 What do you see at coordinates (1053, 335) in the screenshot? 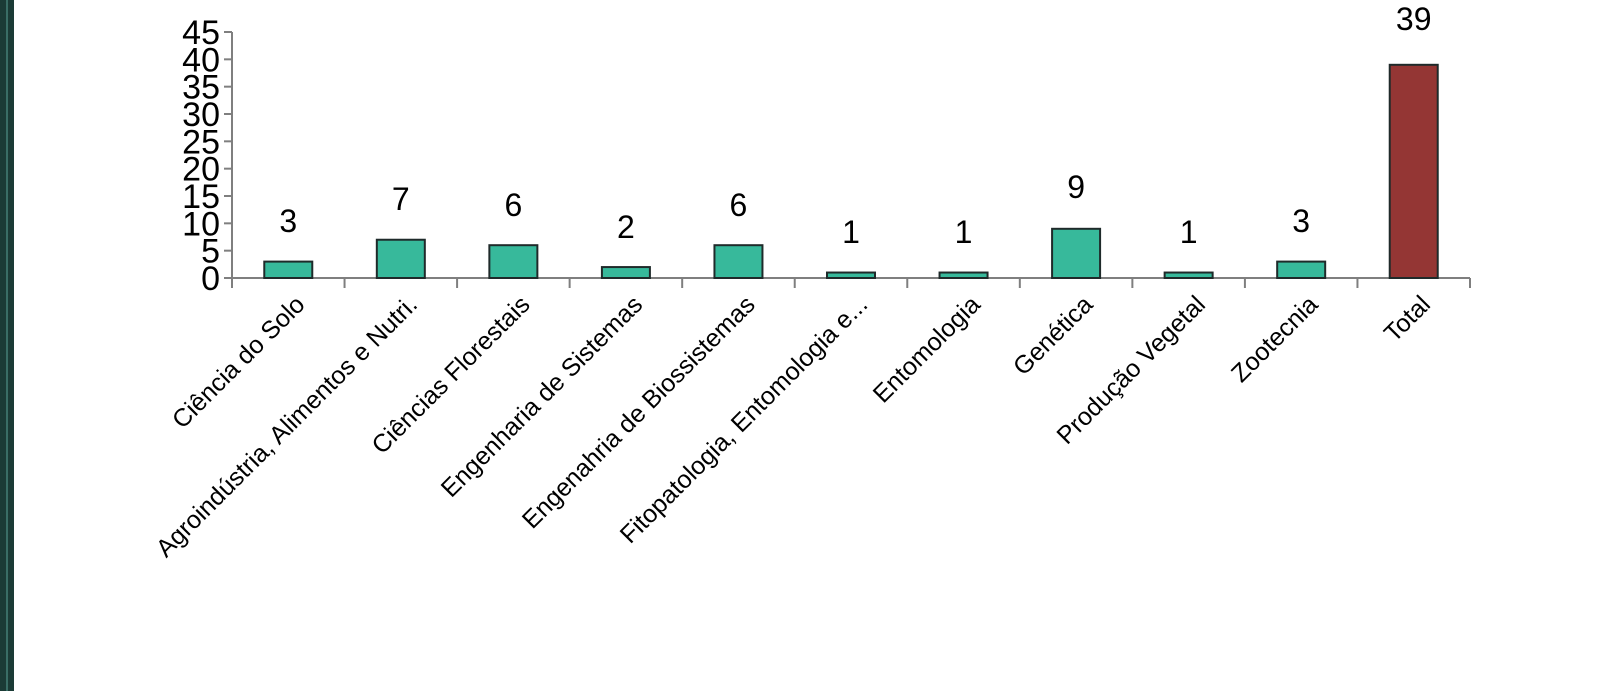
I see `category-label-7: Genética` at bounding box center [1053, 335].